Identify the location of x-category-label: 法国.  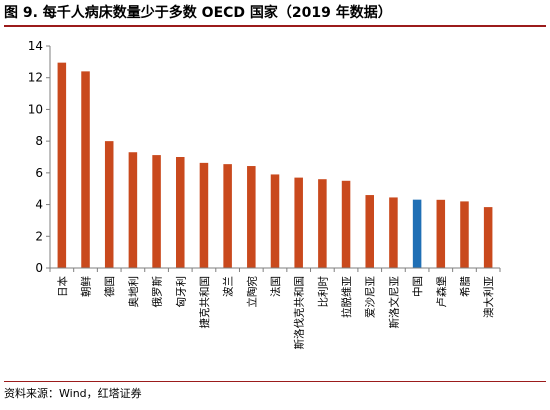
(275, 286).